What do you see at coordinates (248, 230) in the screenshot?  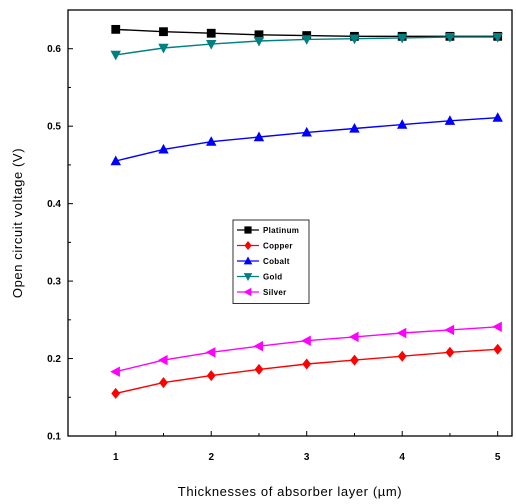 I see `legend-marker-platinum` at bounding box center [248, 230].